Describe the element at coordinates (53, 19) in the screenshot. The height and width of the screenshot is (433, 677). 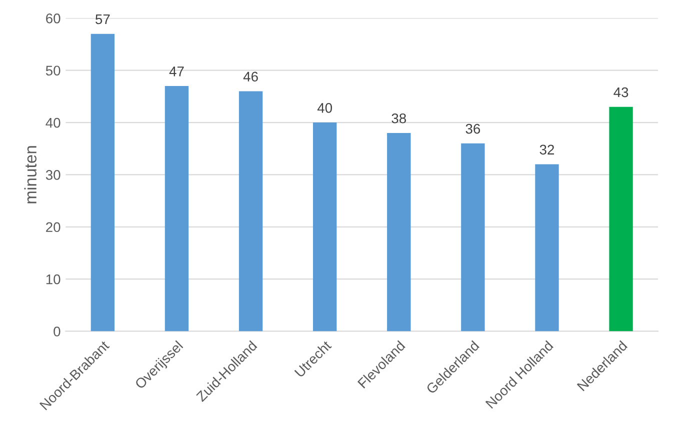
I see `y-tick-label: 60` at that location.